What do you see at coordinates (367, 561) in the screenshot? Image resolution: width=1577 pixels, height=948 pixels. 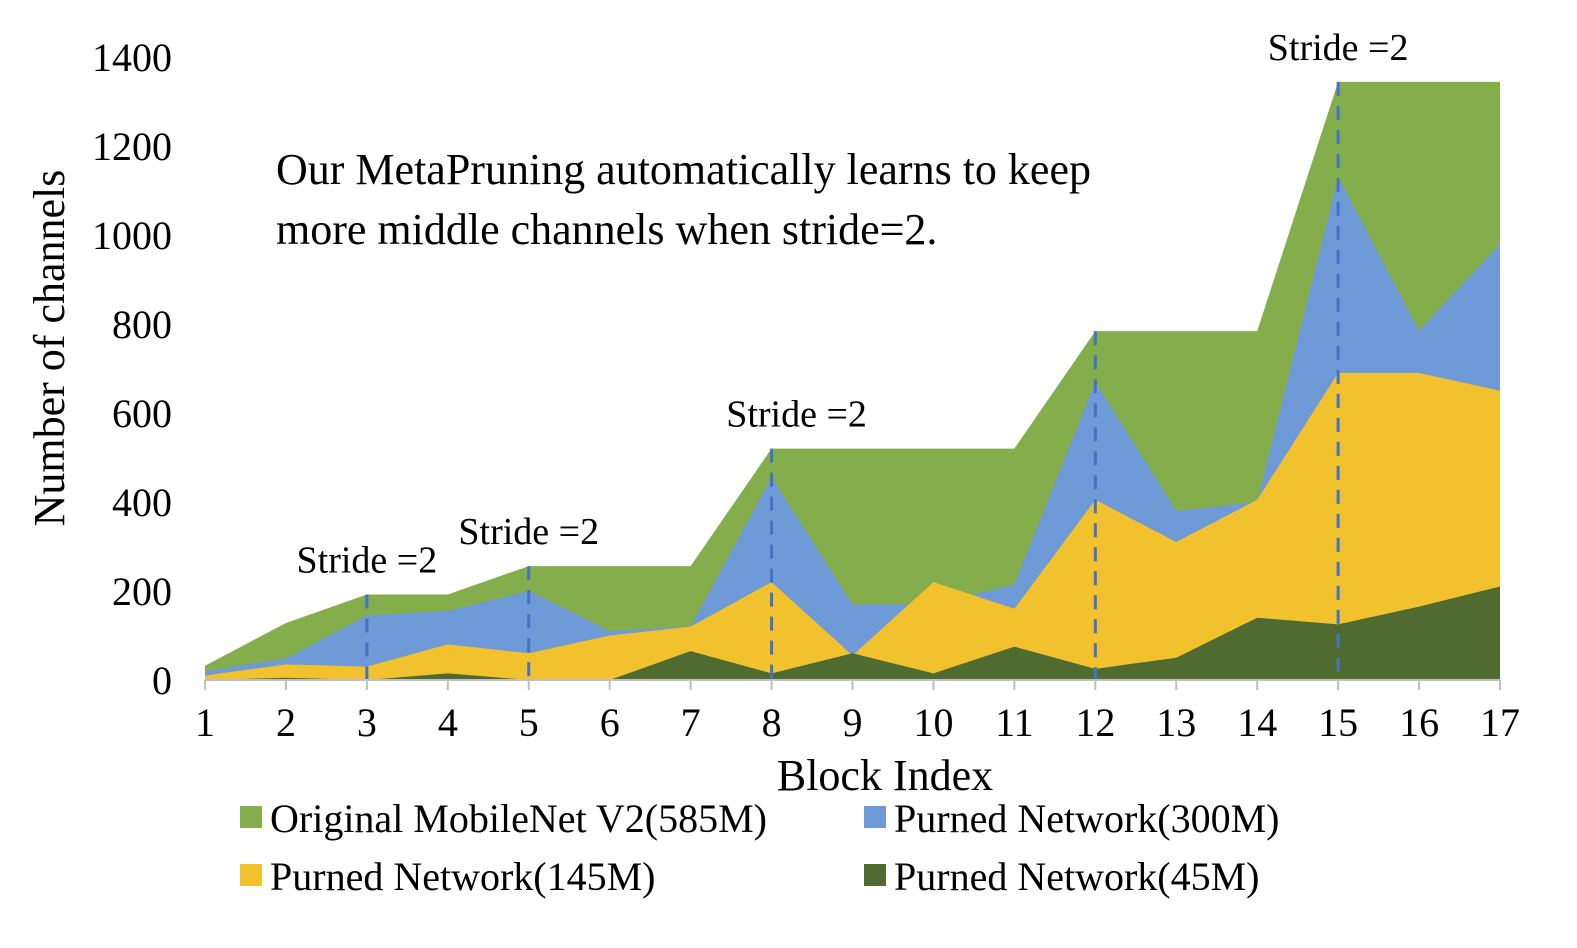 I see `stride-label-3: Stride =2` at bounding box center [367, 561].